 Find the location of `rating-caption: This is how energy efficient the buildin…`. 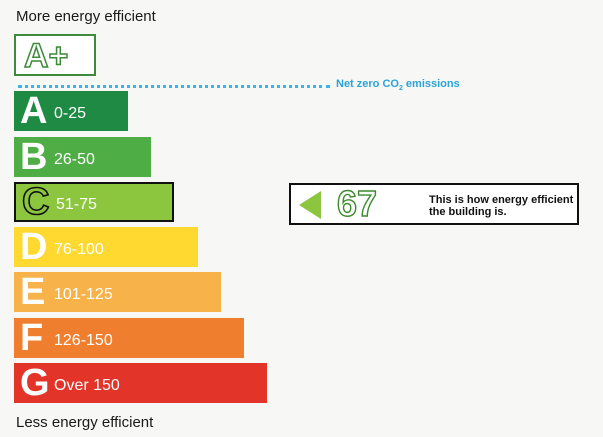

rating-caption: This is how energy efficient the buildin… is located at coordinates (501, 206).